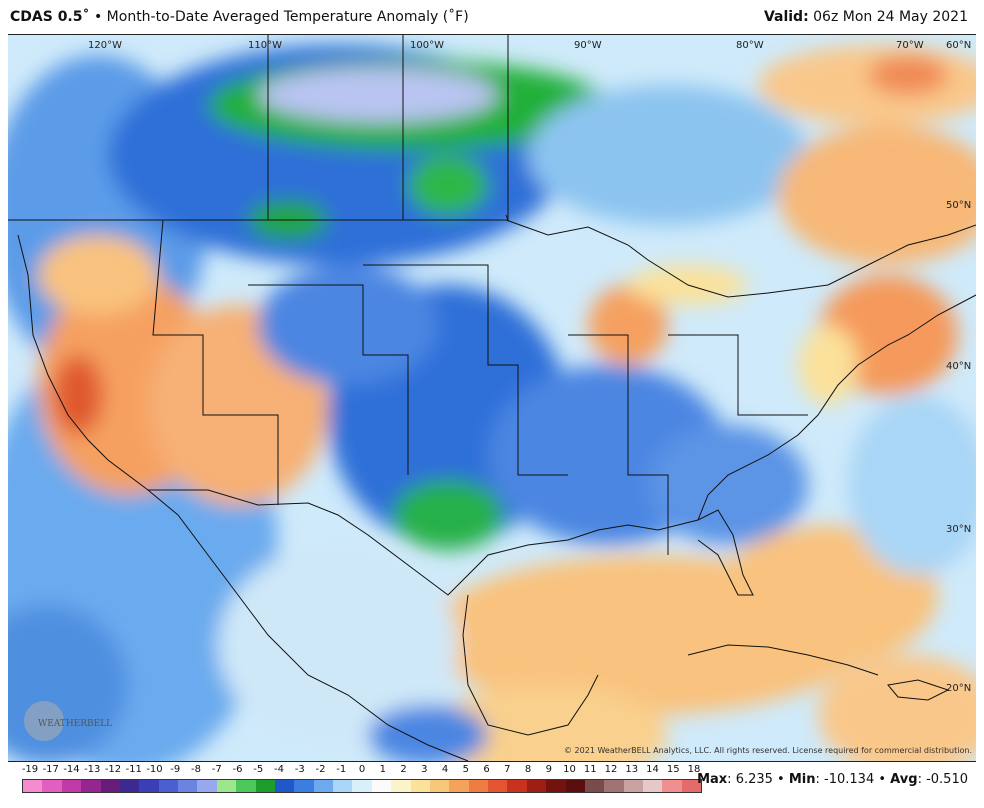 The image size is (984, 808). What do you see at coordinates (71, 769) in the screenshot?
I see `legend-tick-label: -14` at bounding box center [71, 769].